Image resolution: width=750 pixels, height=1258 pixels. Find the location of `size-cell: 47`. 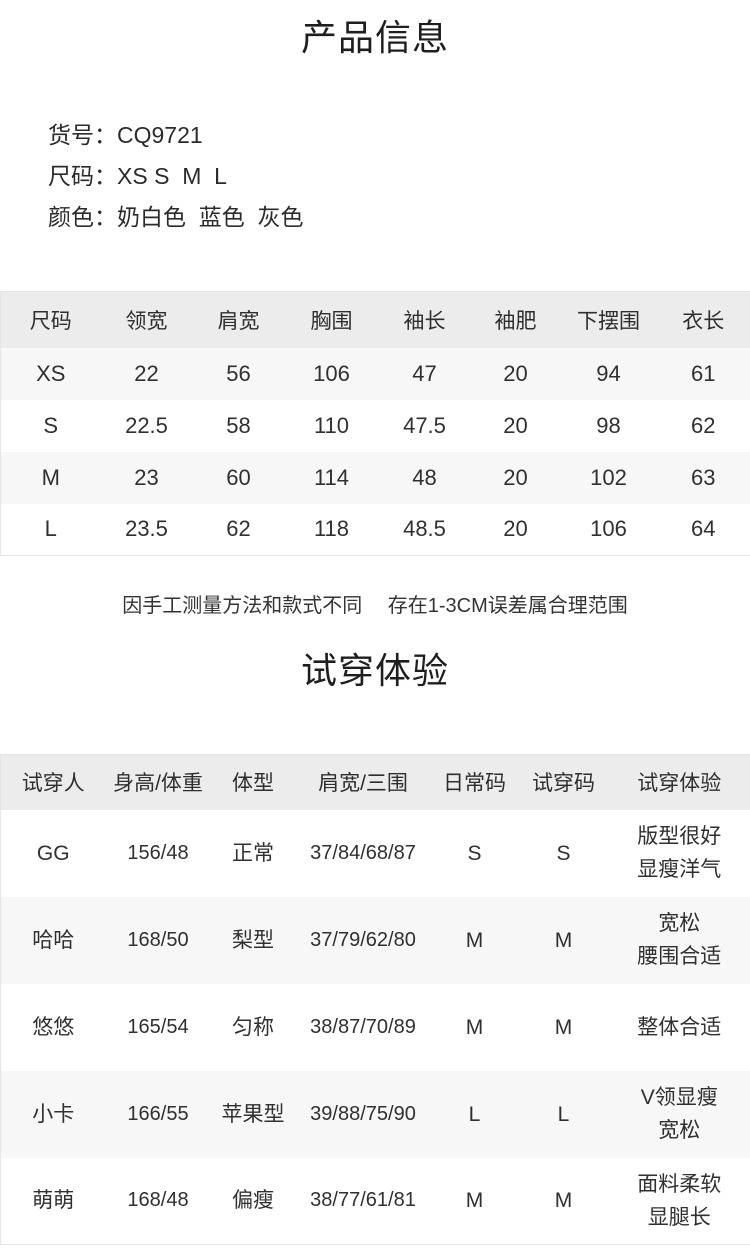

size-cell: 47 is located at coordinates (424, 373).